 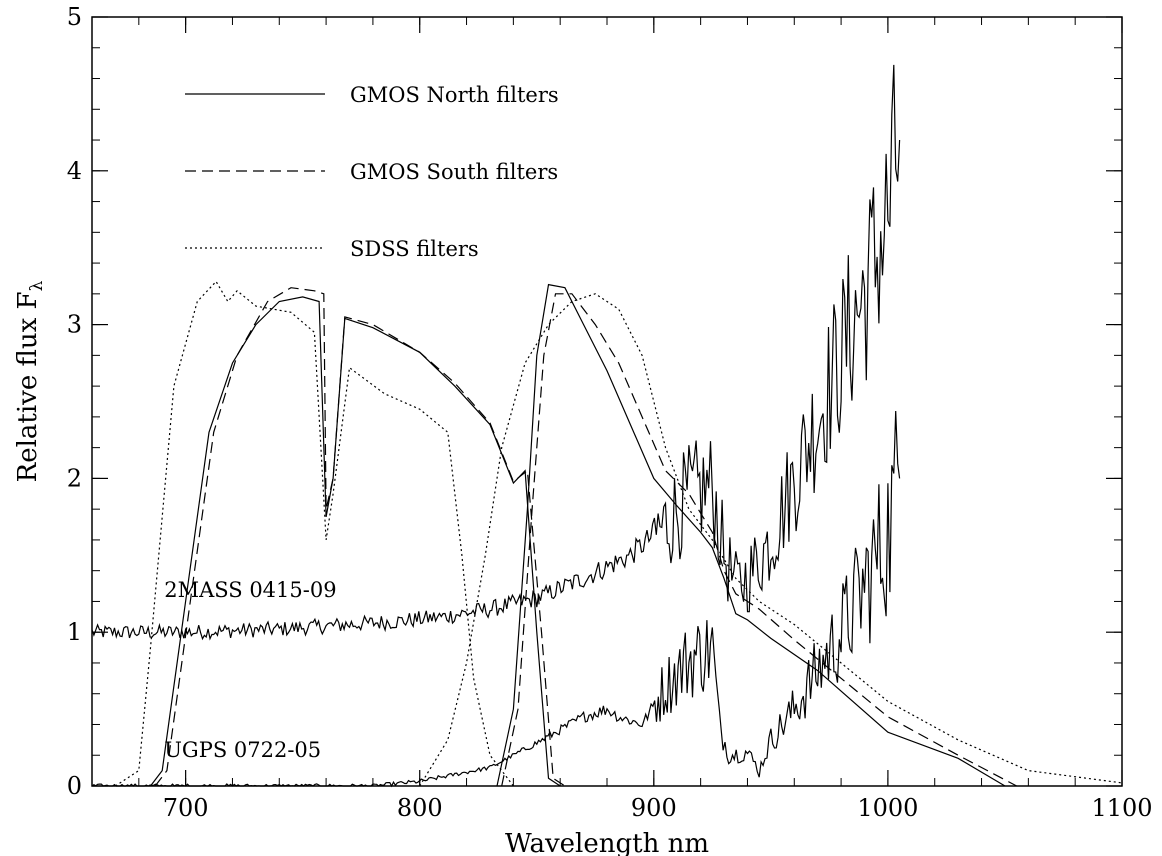 What do you see at coordinates (186, 808) in the screenshot?
I see `x-tick-label: 700` at bounding box center [186, 808].